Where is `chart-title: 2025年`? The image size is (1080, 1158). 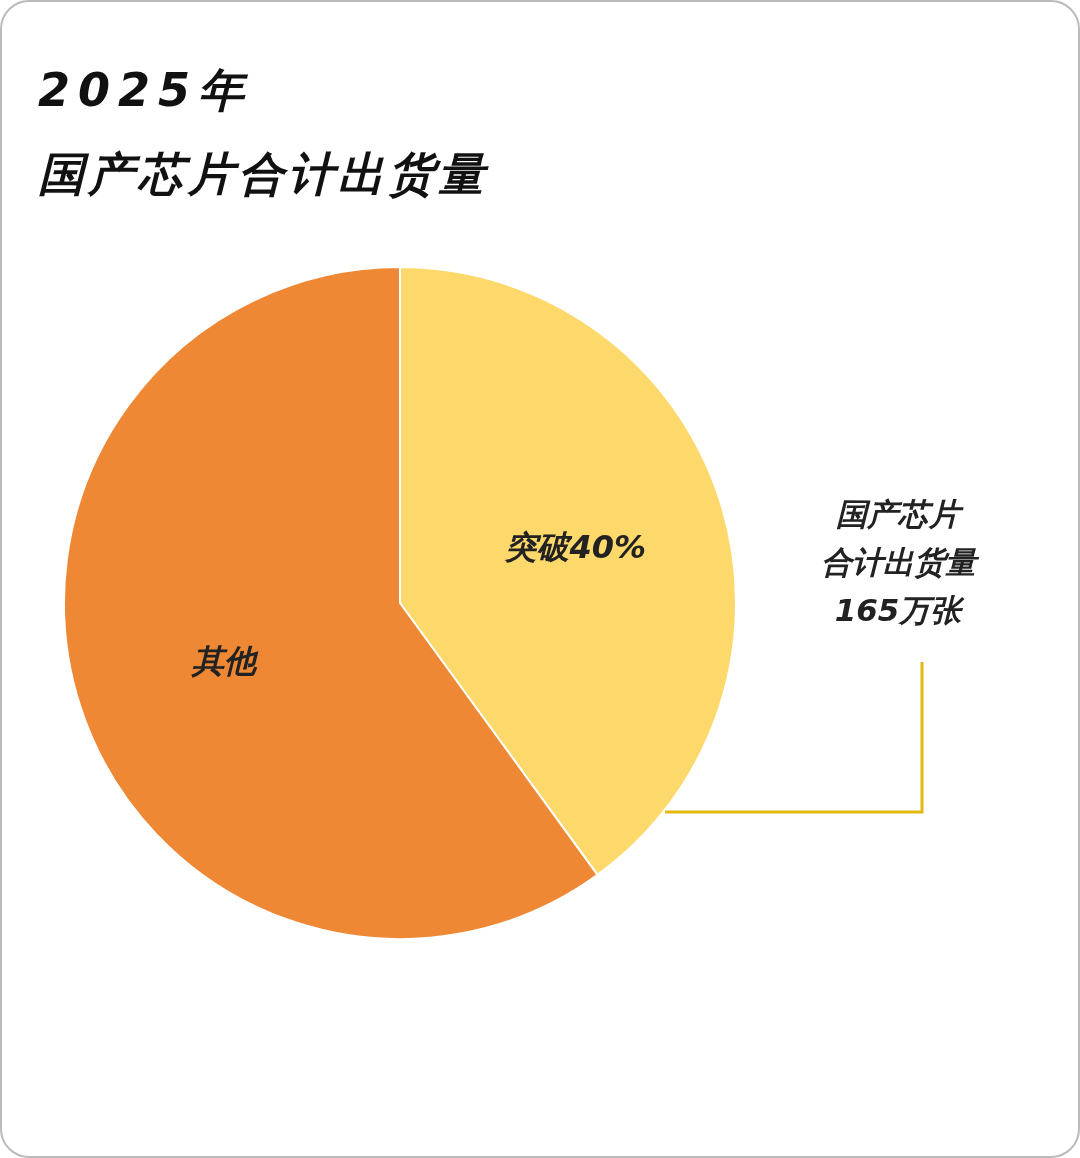
chart-title: 2025年 is located at coordinates (145, 90).